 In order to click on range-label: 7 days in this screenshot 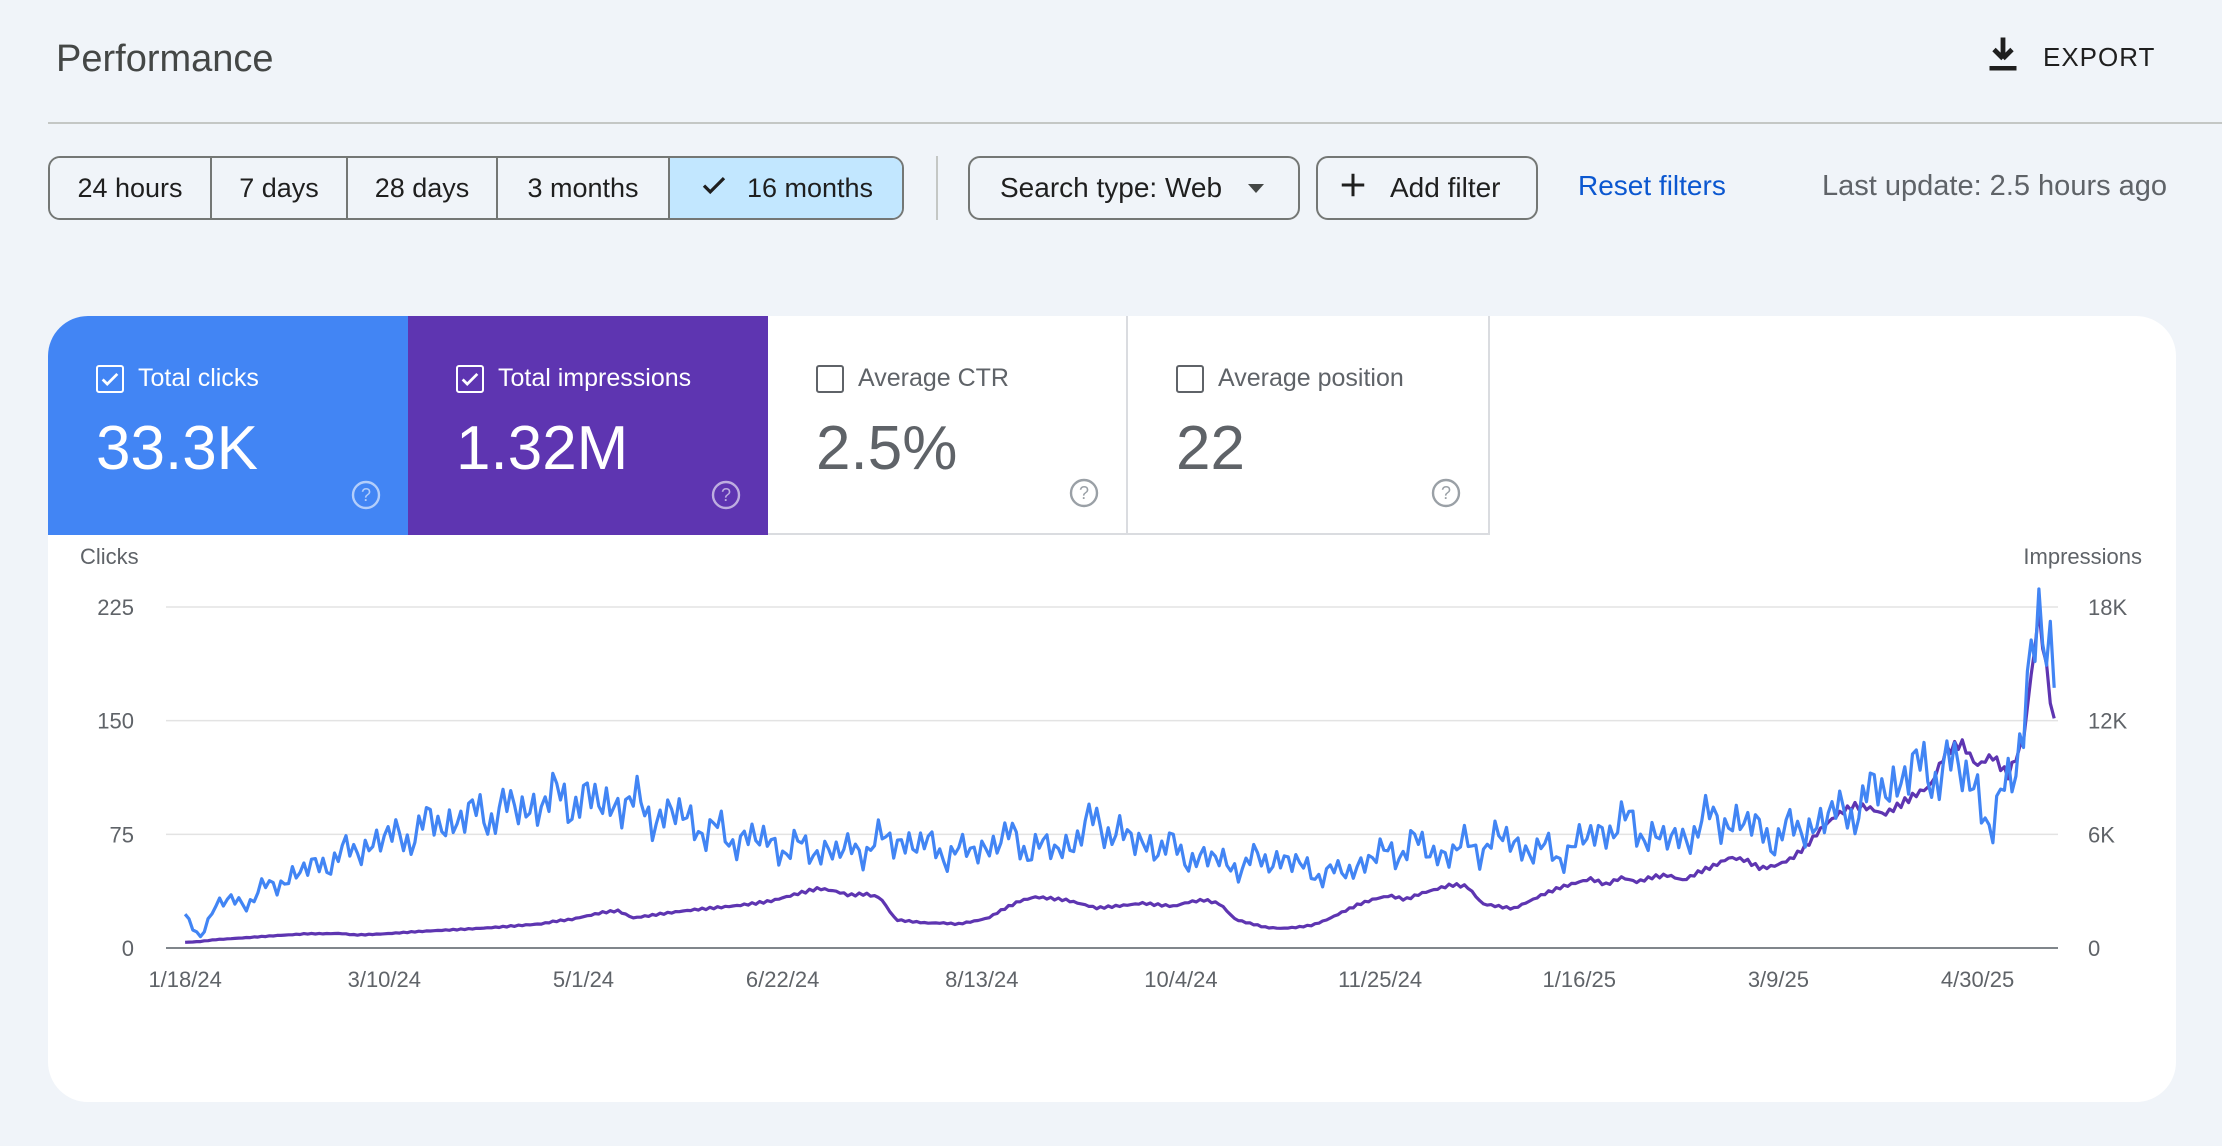, I will do `click(279, 187)`.